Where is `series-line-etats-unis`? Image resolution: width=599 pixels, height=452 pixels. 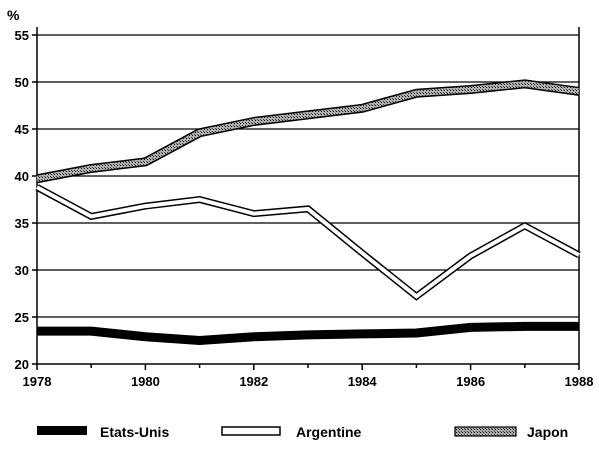 series-line-etats-unis is located at coordinates (308, 333).